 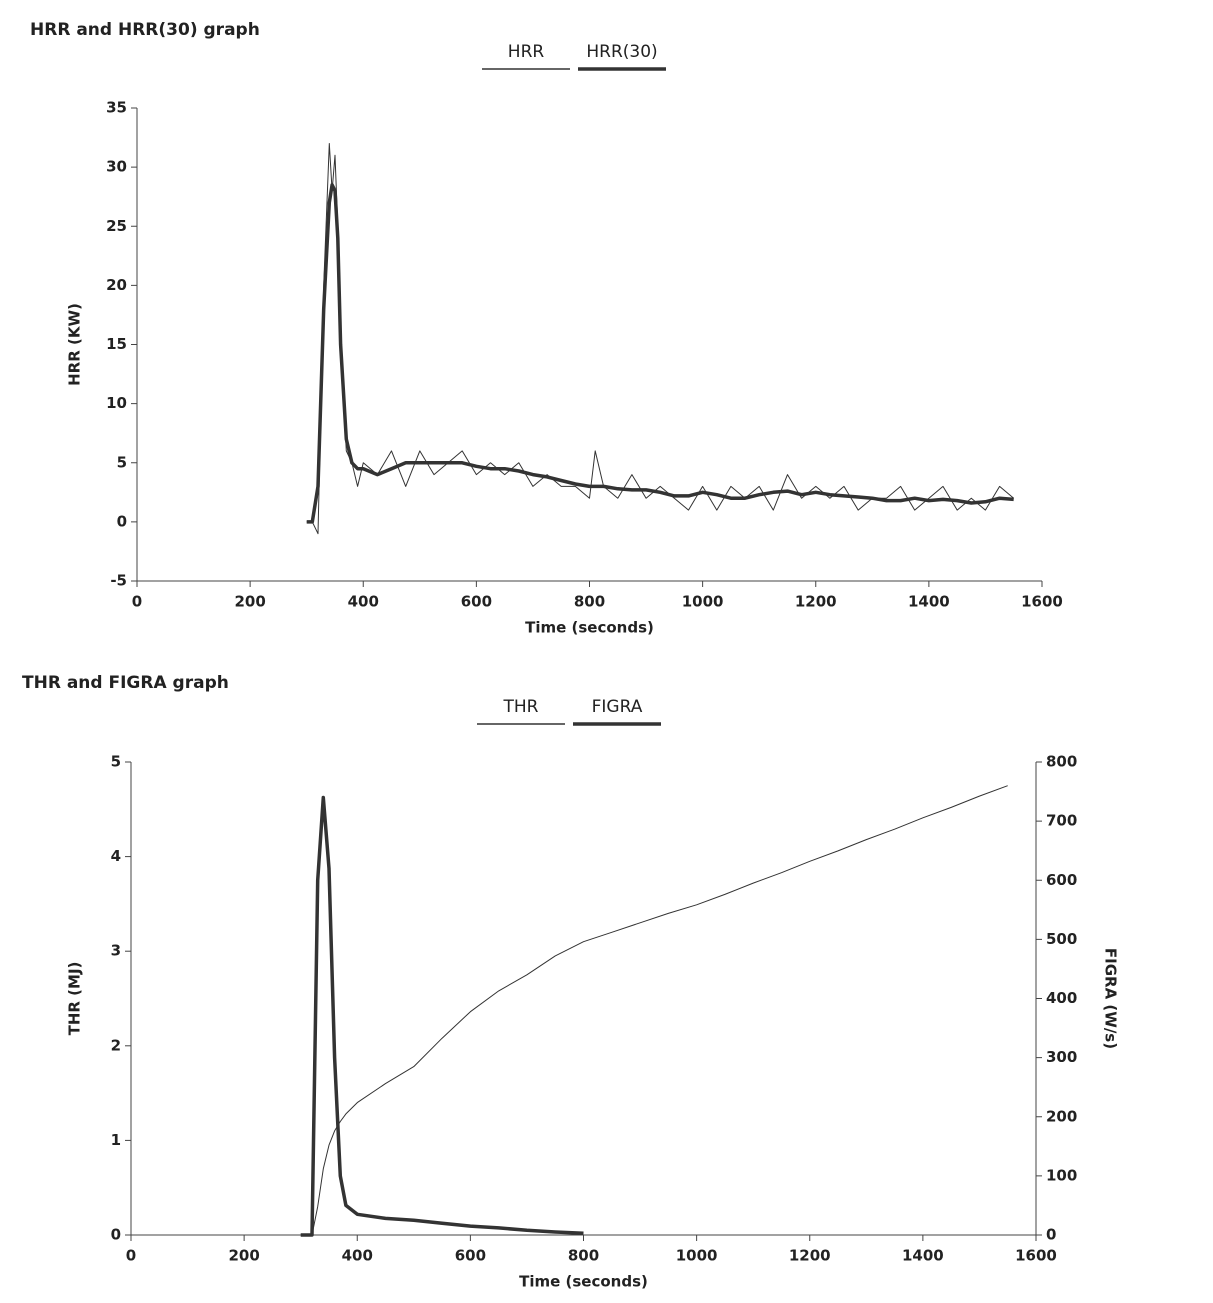 I want to click on y2-tick-label: 400, so click(x=1061, y=998).